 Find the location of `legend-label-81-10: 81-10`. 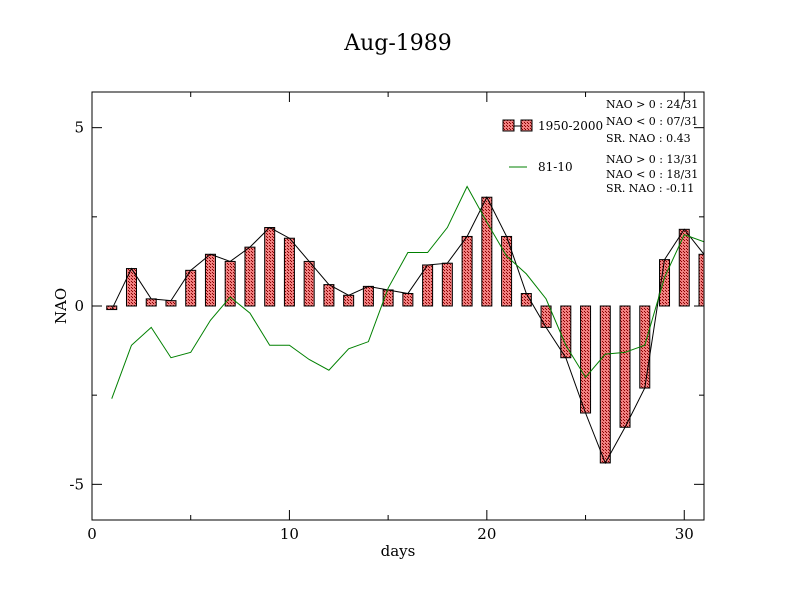

legend-label-81-10: 81-10 is located at coordinates (555, 167).